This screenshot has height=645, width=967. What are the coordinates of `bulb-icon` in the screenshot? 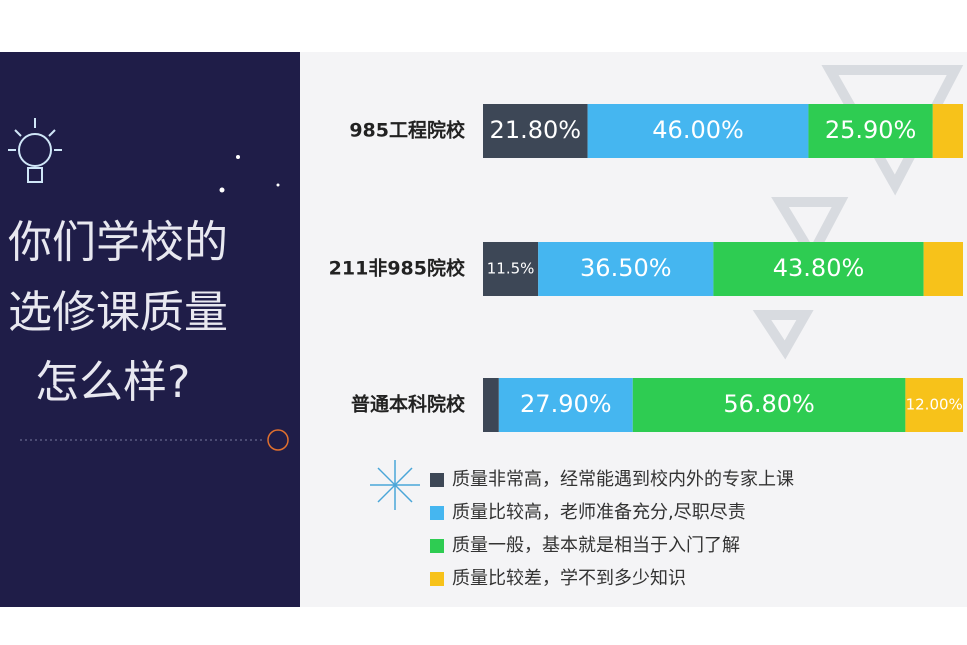 It's located at (35, 150).